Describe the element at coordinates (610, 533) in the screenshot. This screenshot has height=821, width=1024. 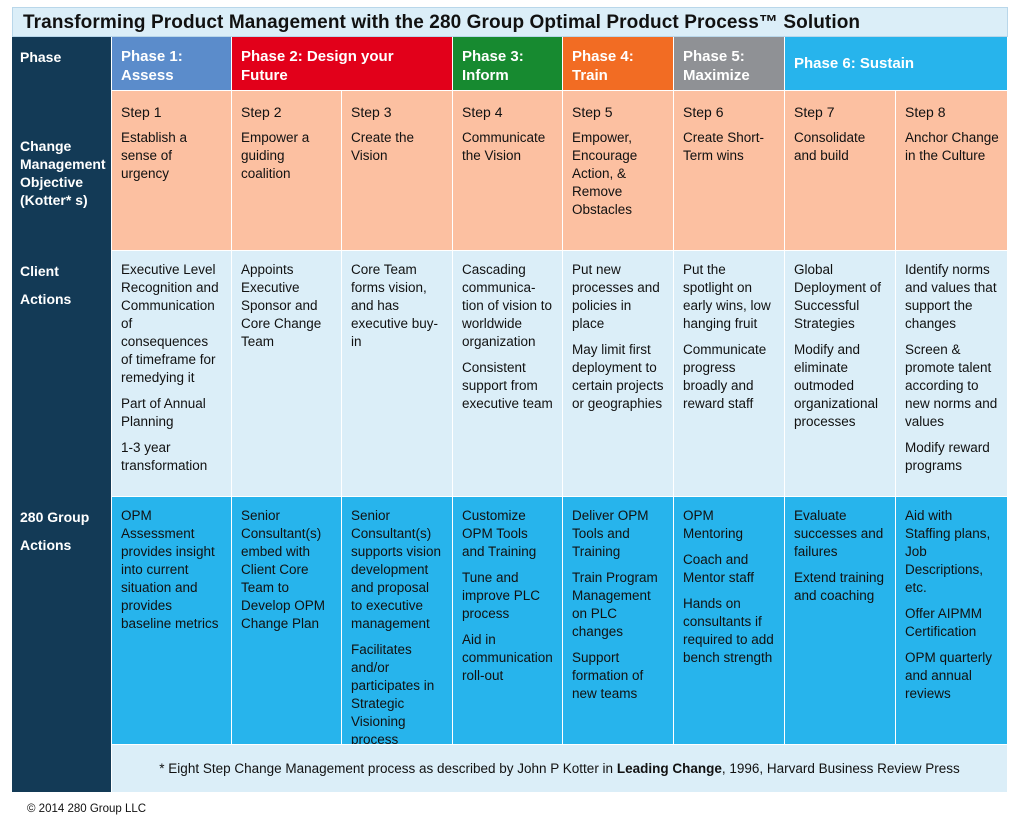
I see `group-action-item: Deliver OPM Tools and Training` at that location.